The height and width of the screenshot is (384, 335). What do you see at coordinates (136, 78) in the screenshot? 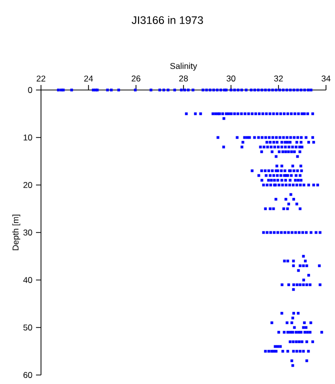
I see `x-tick-label: 26` at bounding box center [136, 78].